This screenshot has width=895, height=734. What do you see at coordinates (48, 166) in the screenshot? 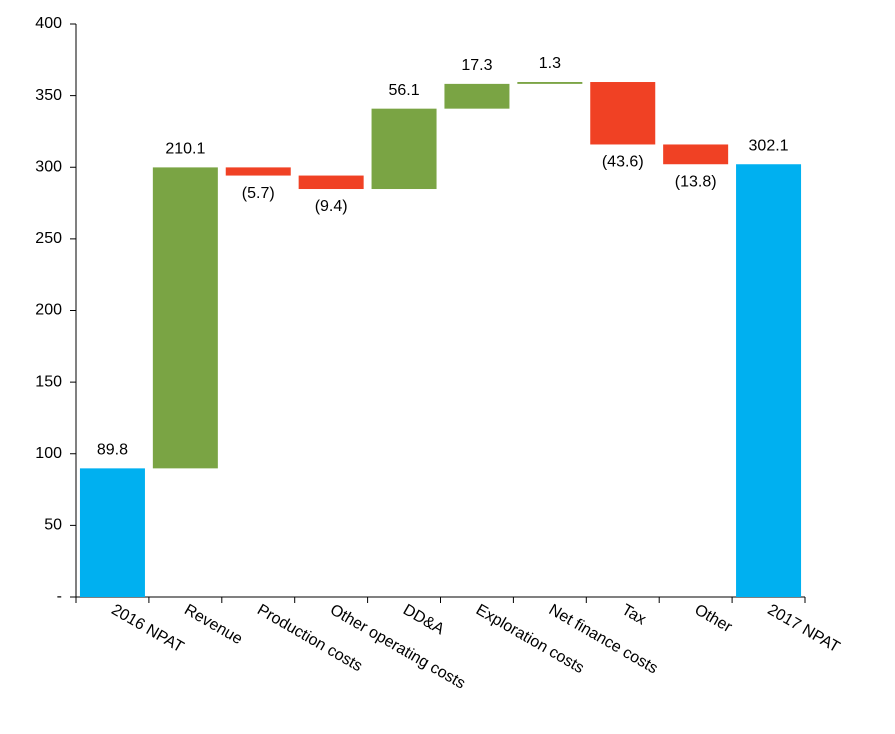
I see `y-tick-label: 300` at bounding box center [48, 166].